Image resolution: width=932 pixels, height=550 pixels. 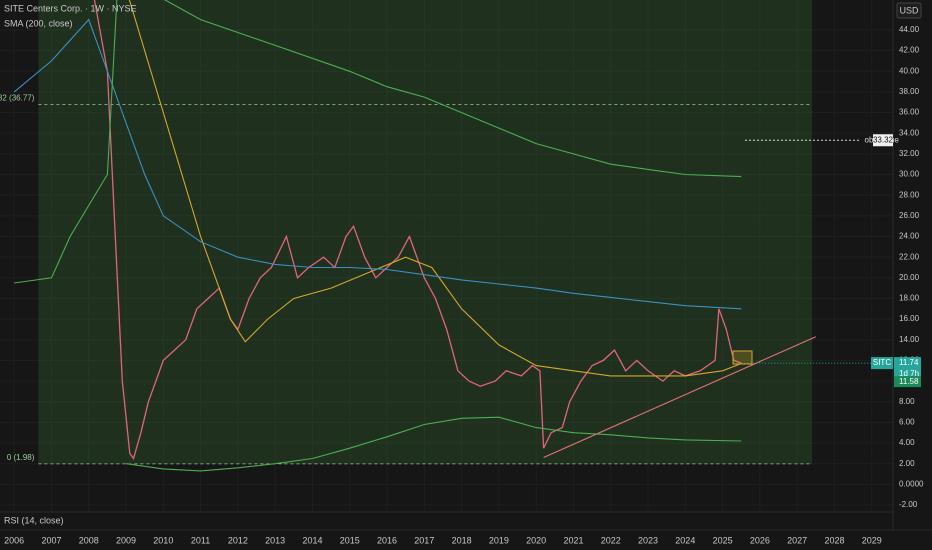 What do you see at coordinates (909, 132) in the screenshot?
I see `y-tick-label: 34.00` at bounding box center [909, 132].